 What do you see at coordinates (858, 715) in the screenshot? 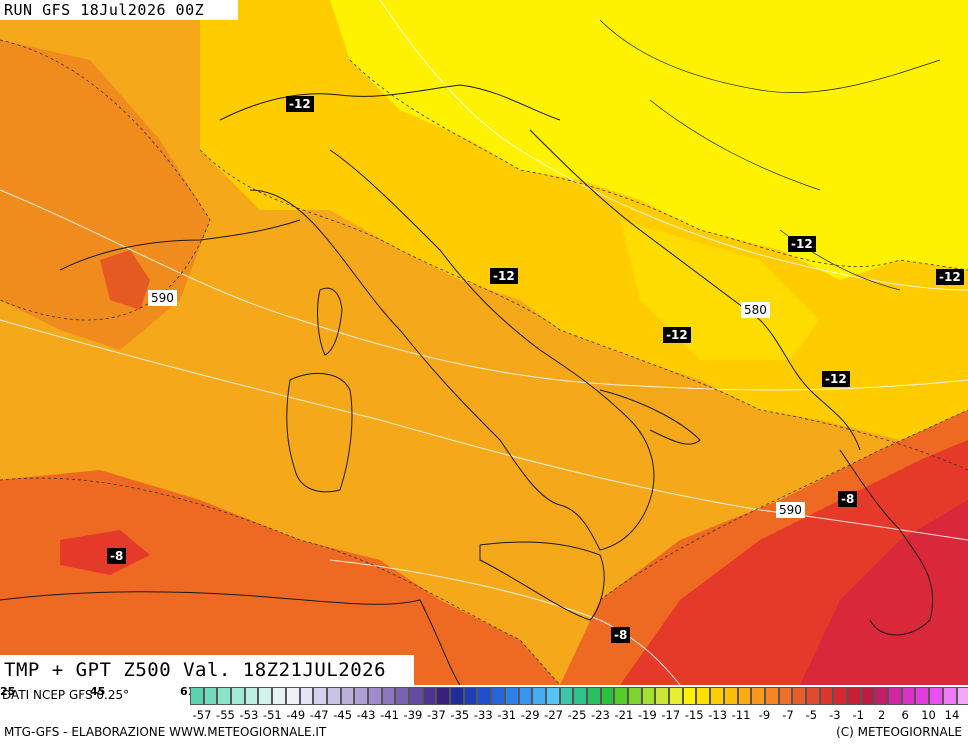
I see `scale-tick-label: -1` at bounding box center [858, 715].